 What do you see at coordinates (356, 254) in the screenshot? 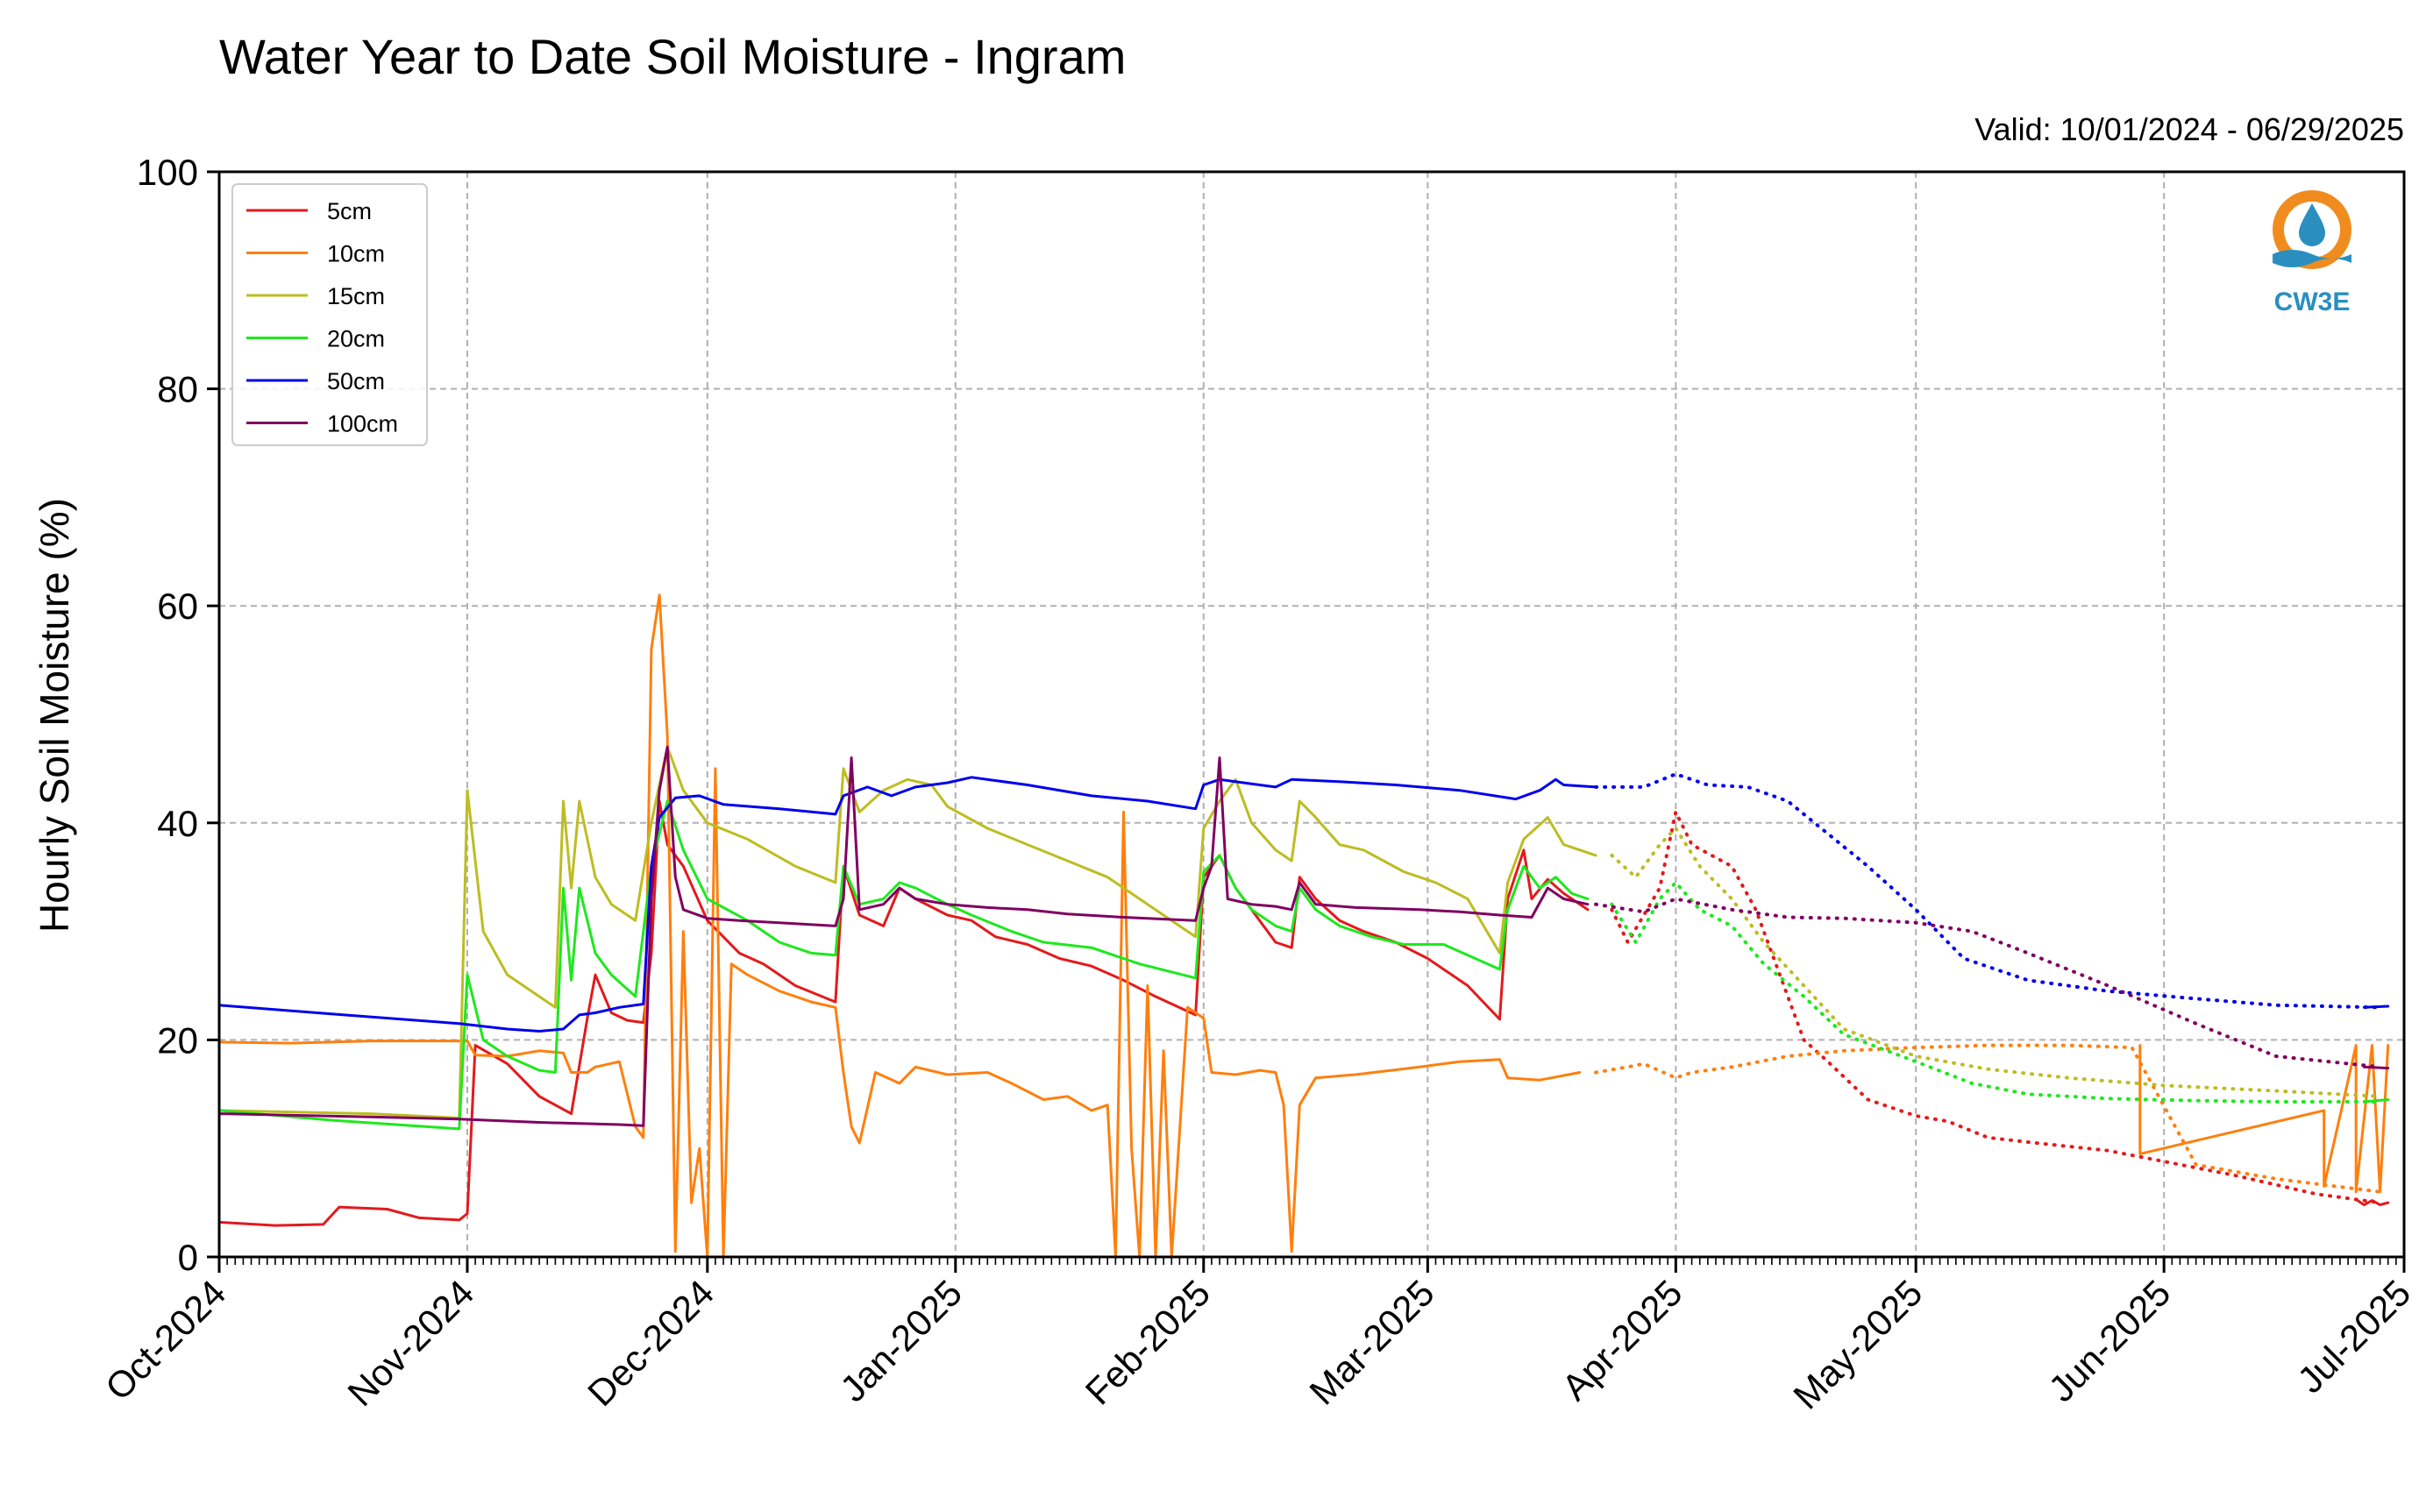
I see `legend-label-10cm: 10cm` at bounding box center [356, 254].